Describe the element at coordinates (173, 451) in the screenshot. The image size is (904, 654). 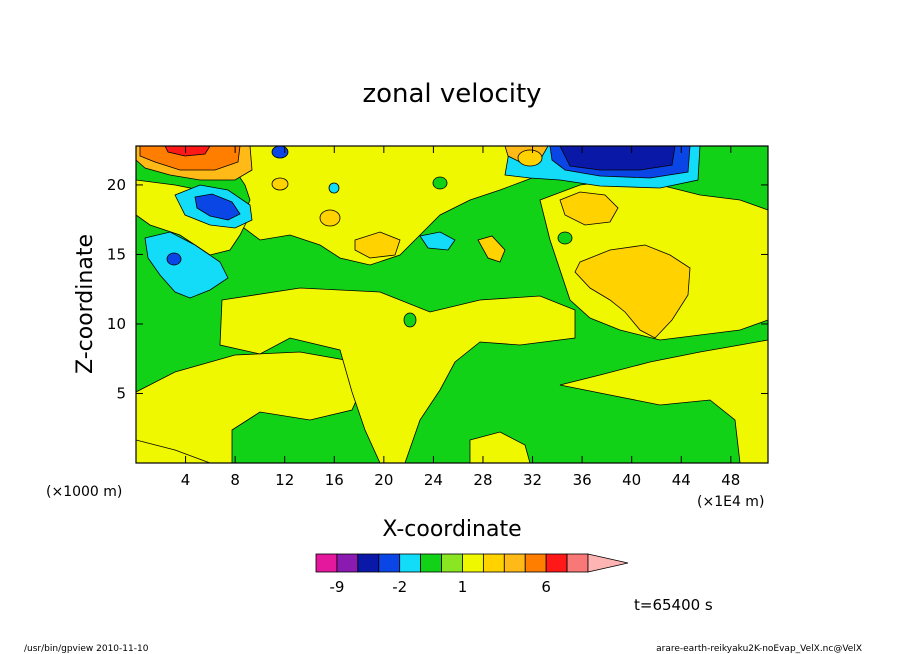
I see `yellow-region-bottom` at that location.